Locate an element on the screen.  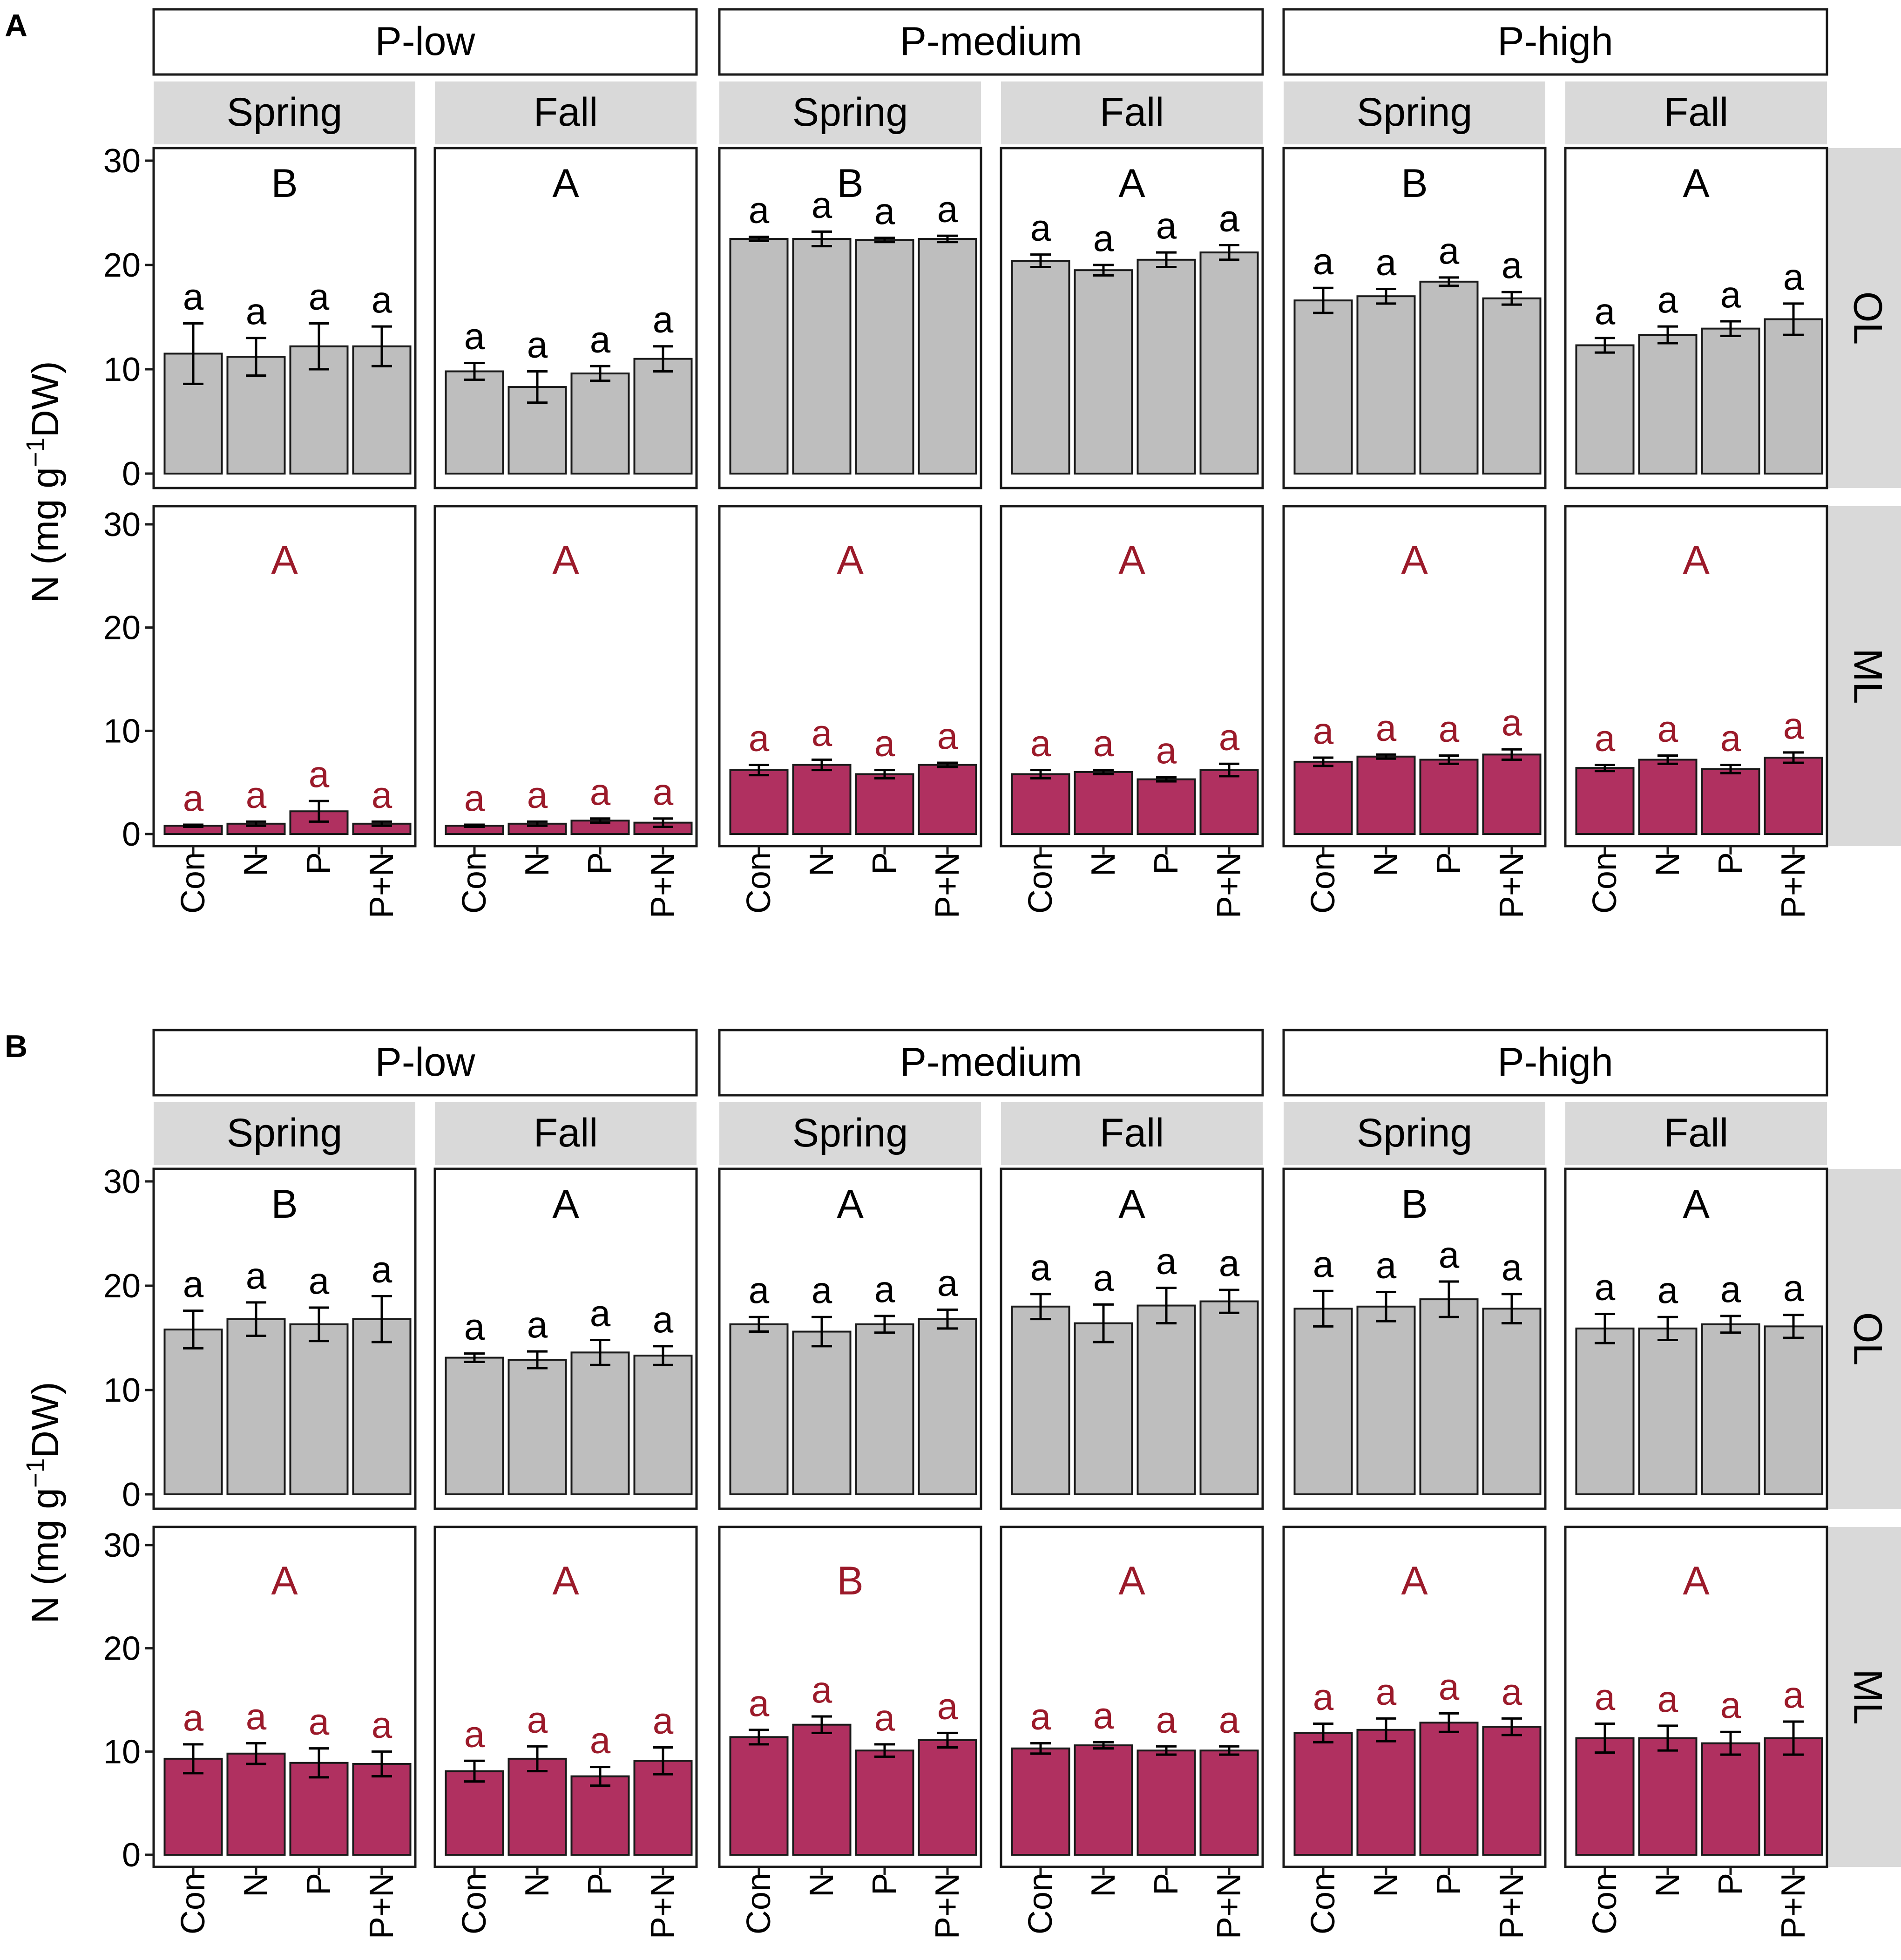
y-tick-label: 0 is located at coordinates (131, 835).